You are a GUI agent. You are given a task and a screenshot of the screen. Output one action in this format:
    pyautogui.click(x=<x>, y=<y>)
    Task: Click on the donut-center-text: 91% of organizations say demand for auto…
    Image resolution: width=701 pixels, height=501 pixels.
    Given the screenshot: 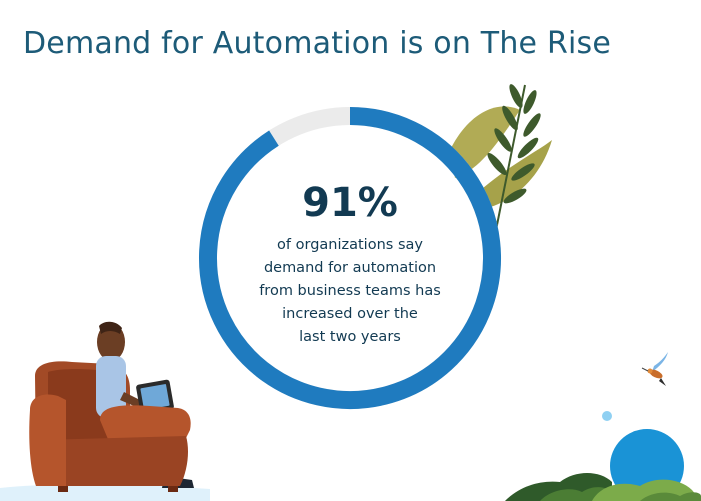 What is the action you would take?
    pyautogui.click(x=350, y=264)
    